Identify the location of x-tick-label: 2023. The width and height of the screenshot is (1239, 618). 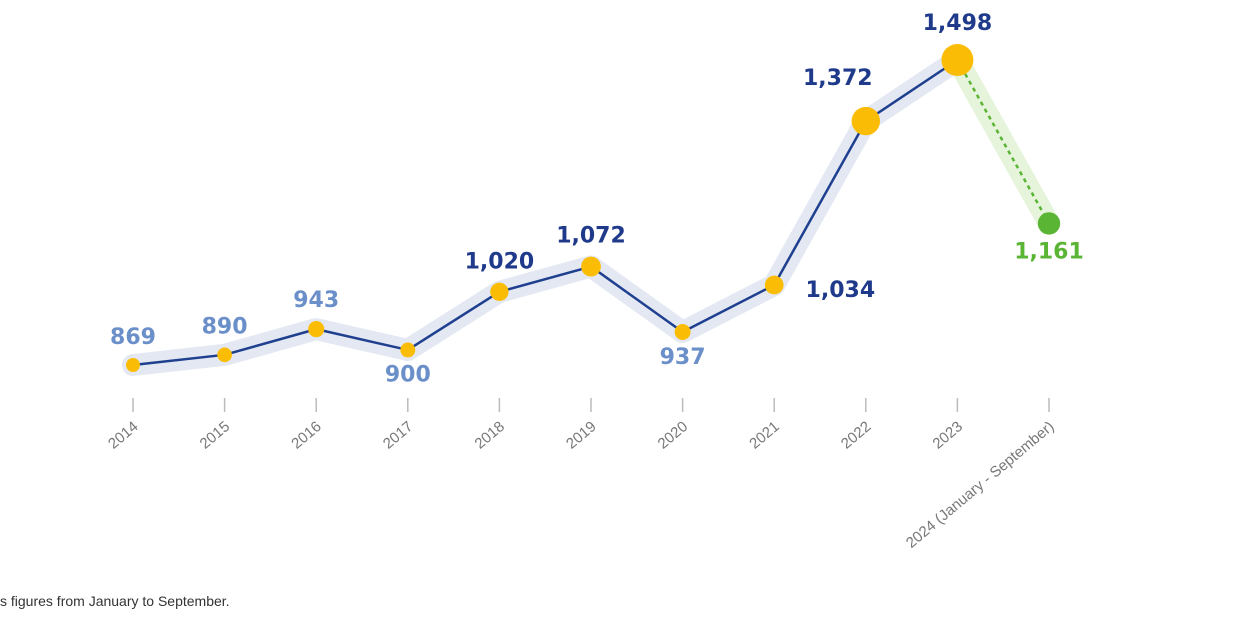
(947, 435).